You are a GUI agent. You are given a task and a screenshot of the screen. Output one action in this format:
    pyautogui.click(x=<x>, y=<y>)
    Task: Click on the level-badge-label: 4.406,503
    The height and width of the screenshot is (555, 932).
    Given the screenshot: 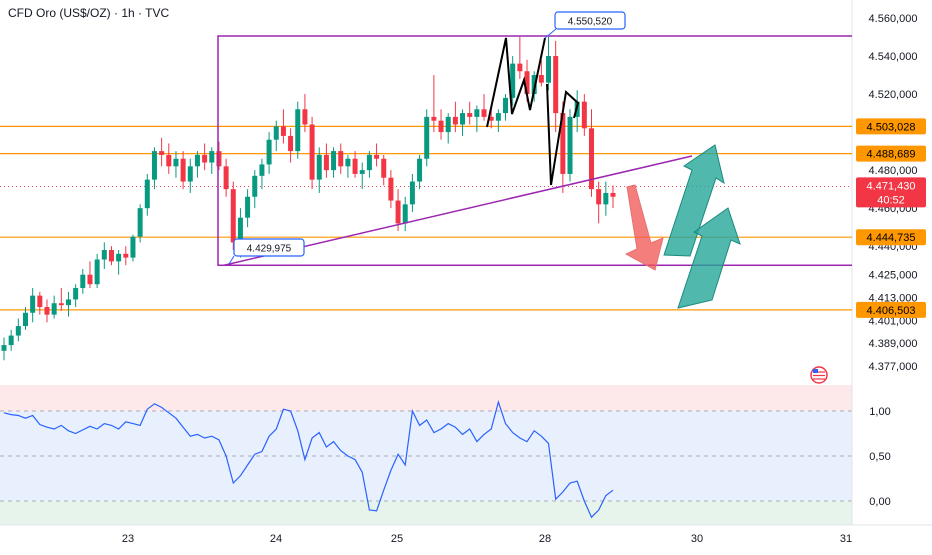 What is the action you would take?
    pyautogui.click(x=891, y=311)
    